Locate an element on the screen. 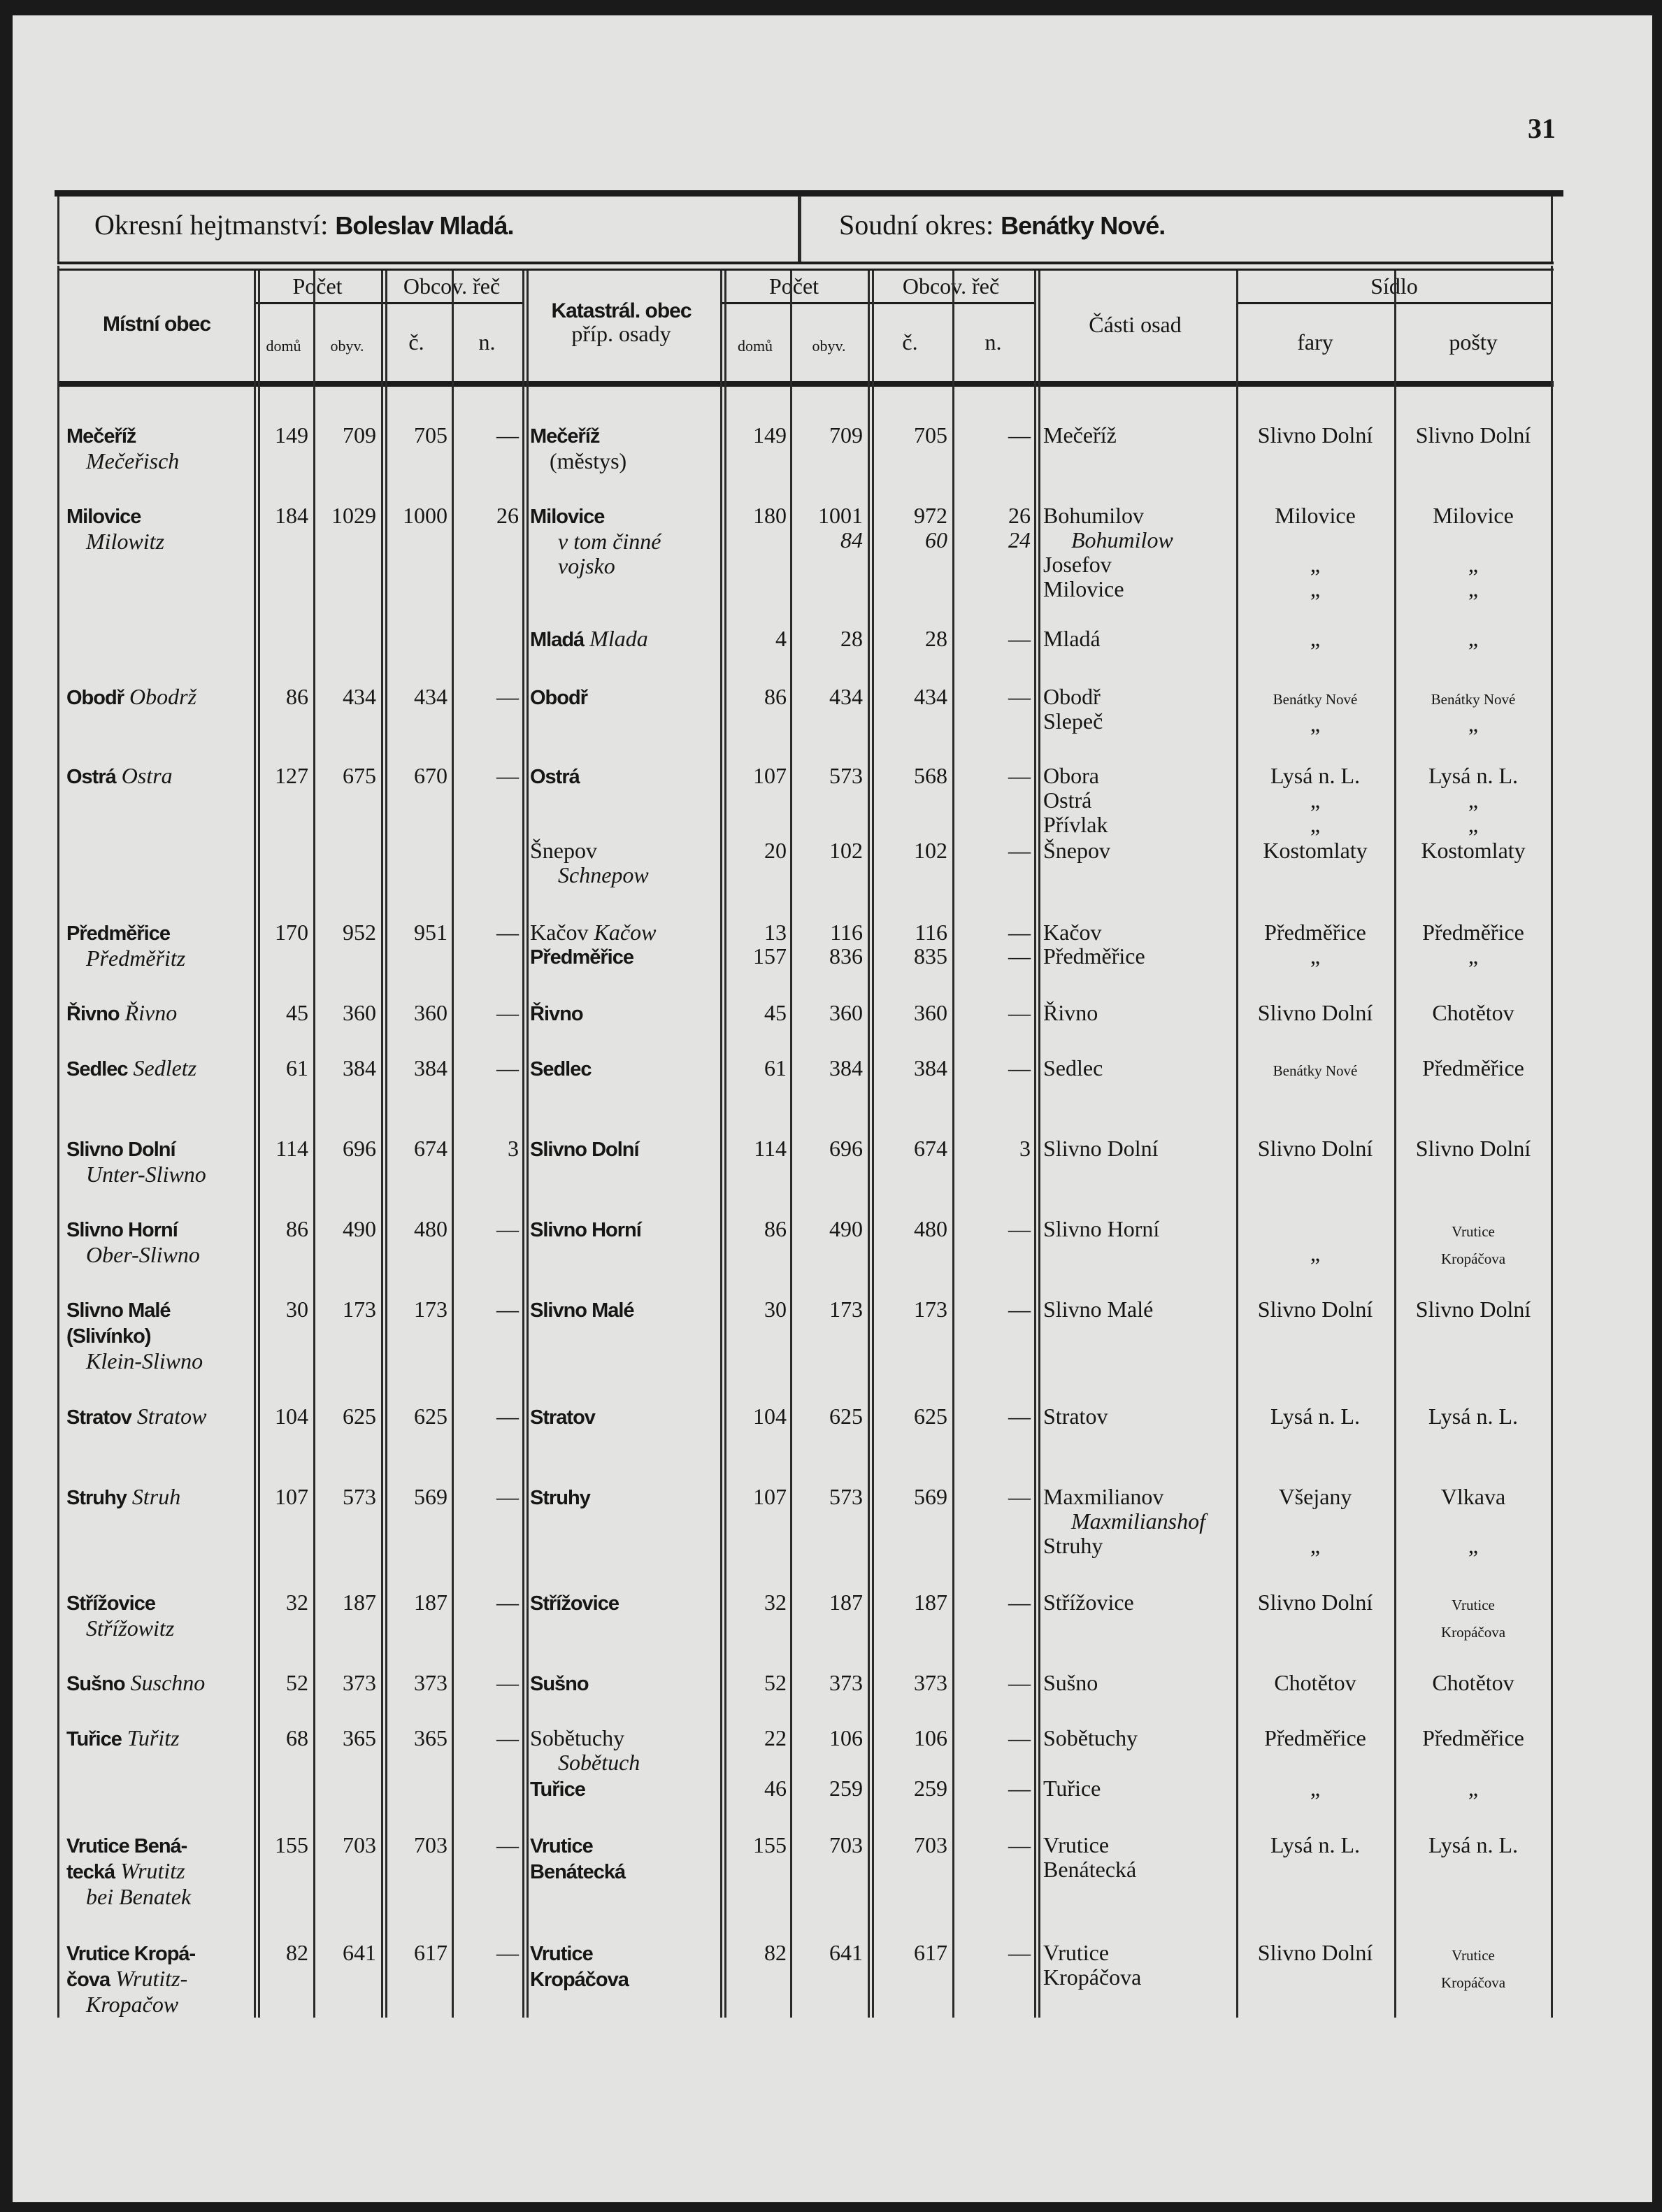 The image size is (1662, 2212). cadastral-houses: 22 is located at coordinates (754, 1738).